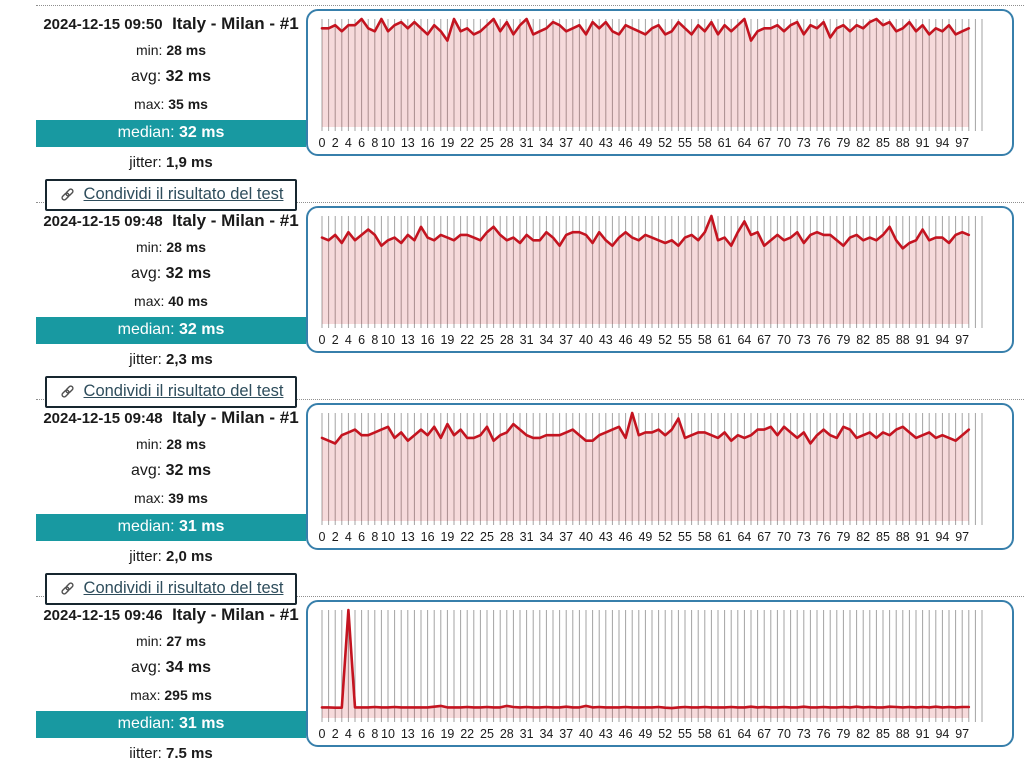 The height and width of the screenshot is (758, 1024). Describe the element at coordinates (171, 162) in the screenshot. I see `stat-jitter: jitter: 1,9 ms` at that location.